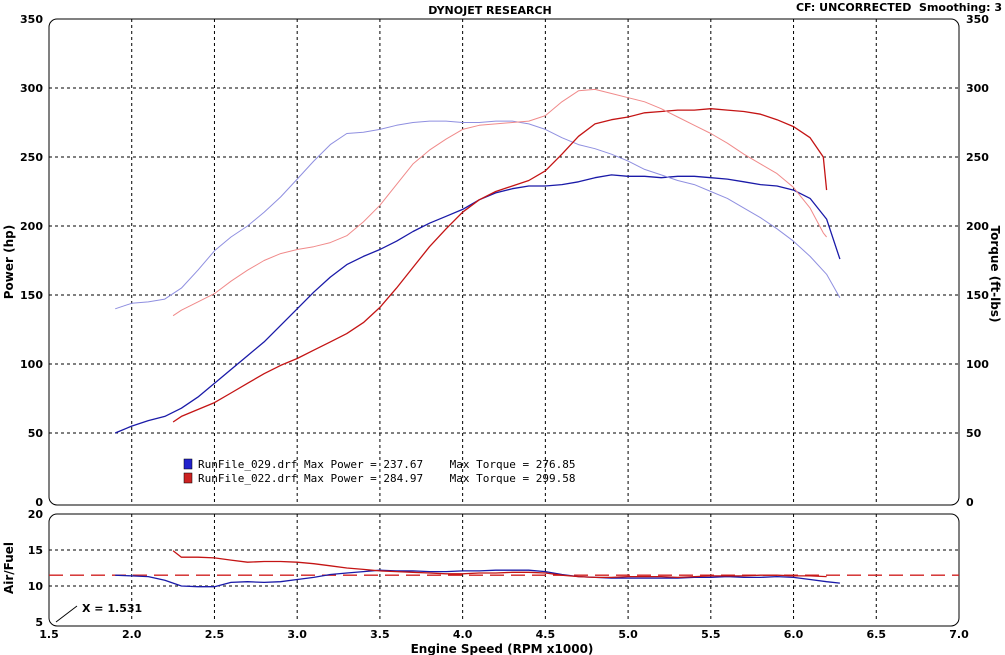 The width and height of the screenshot is (1005, 655). I want to click on x-tick-label: 3.5, so click(380, 634).